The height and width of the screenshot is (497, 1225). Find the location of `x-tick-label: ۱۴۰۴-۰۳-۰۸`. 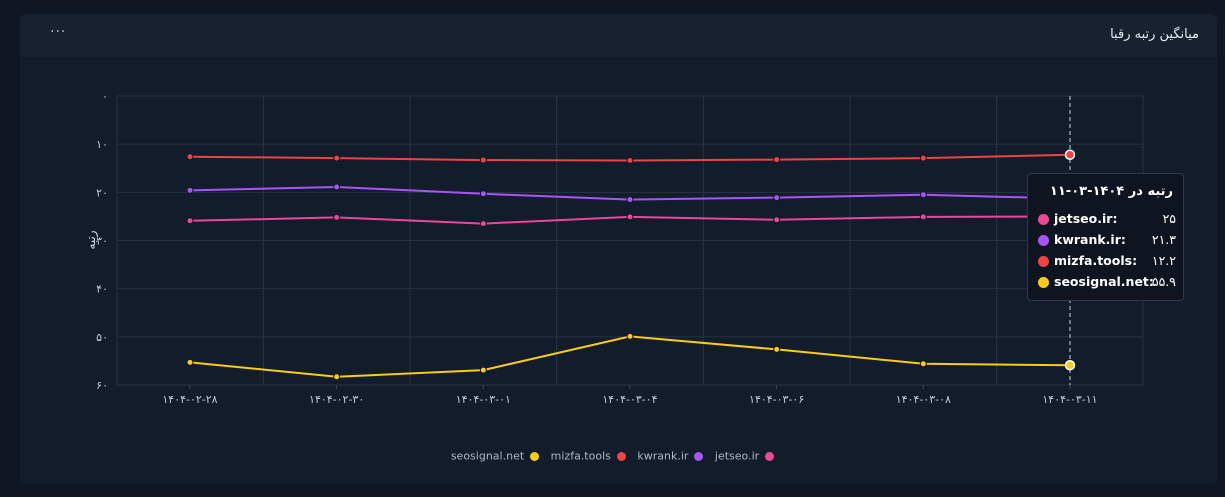

x-tick-label: ۱۴۰۴-۰۳-۰۸ is located at coordinates (923, 399).